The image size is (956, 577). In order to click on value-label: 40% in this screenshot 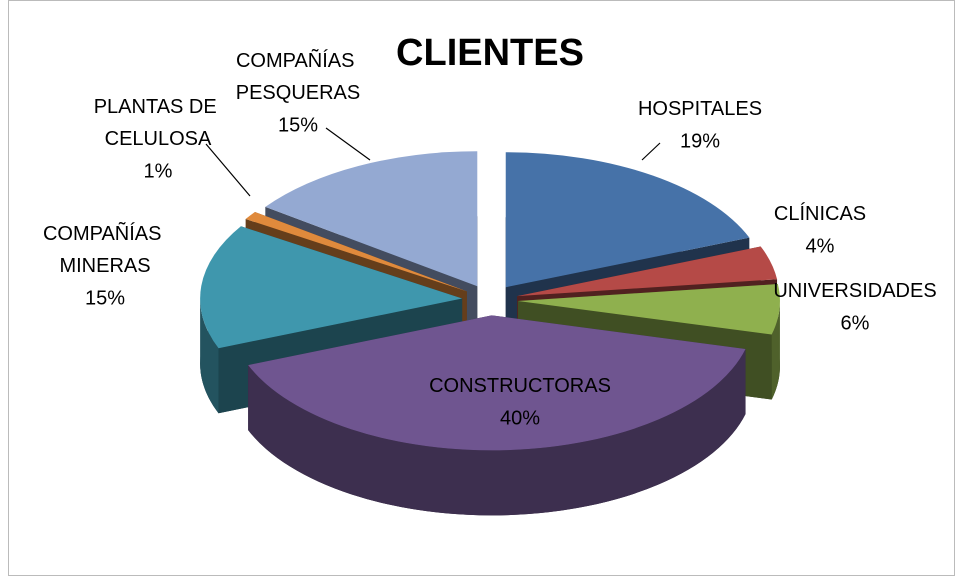, I will do `click(520, 418)`.